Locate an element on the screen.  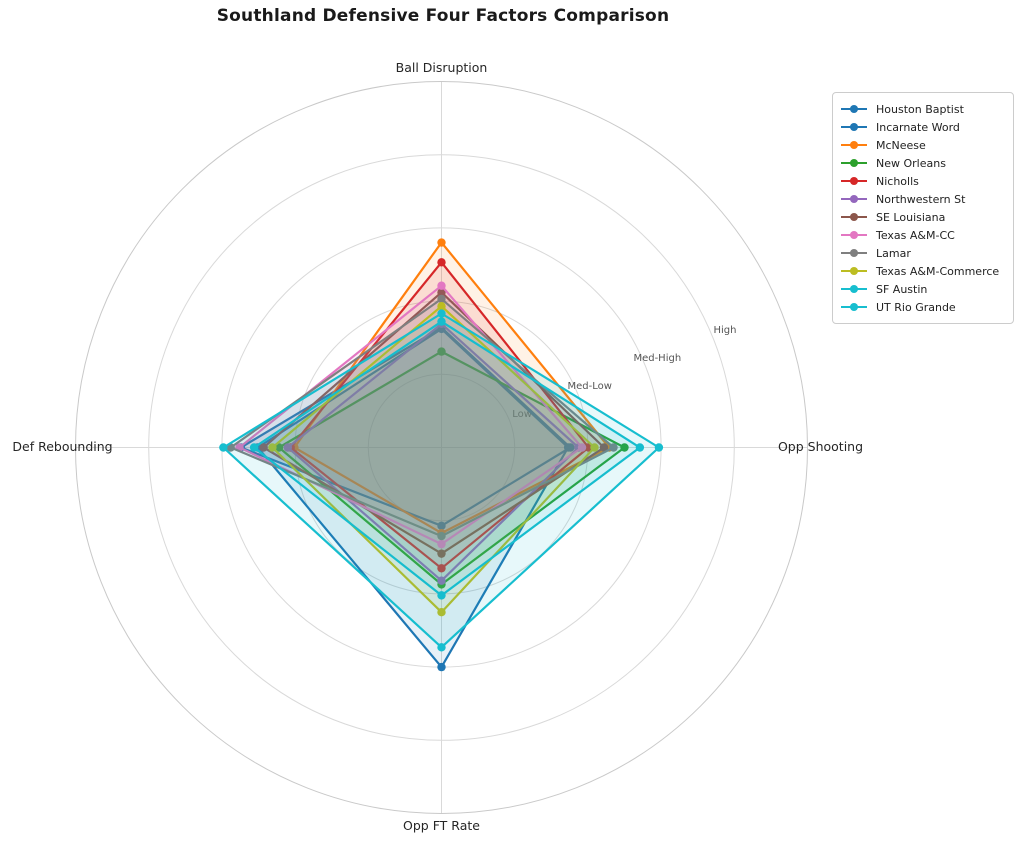
axis-label: Def Rebounding is located at coordinates (62, 446).